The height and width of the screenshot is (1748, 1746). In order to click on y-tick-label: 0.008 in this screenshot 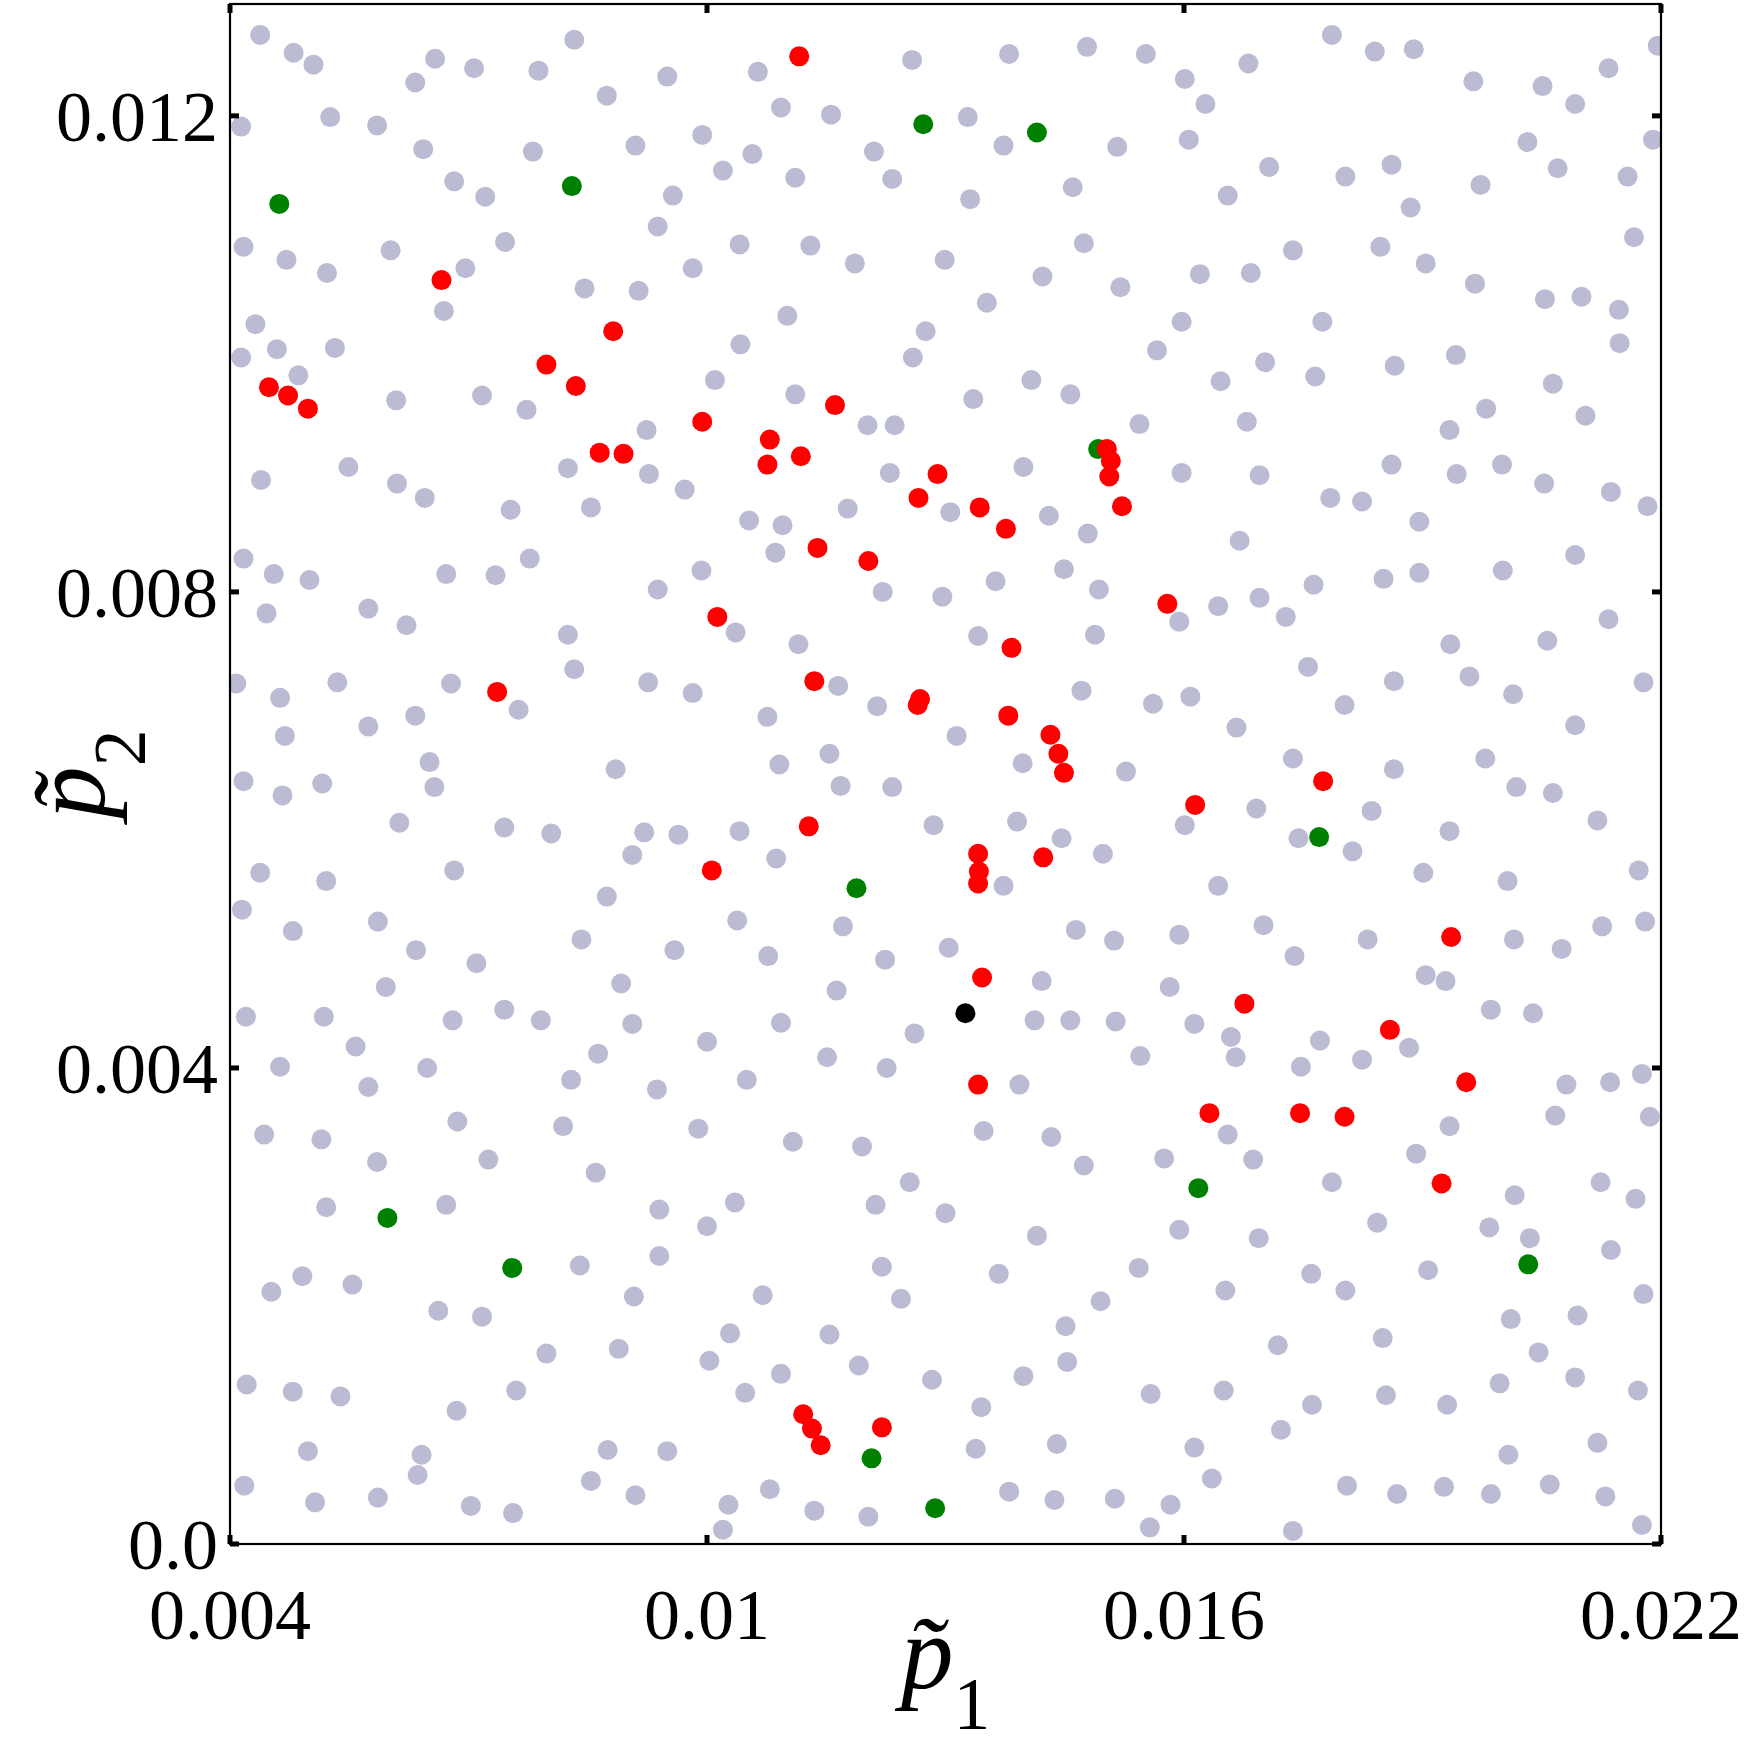, I will do `click(137, 593)`.